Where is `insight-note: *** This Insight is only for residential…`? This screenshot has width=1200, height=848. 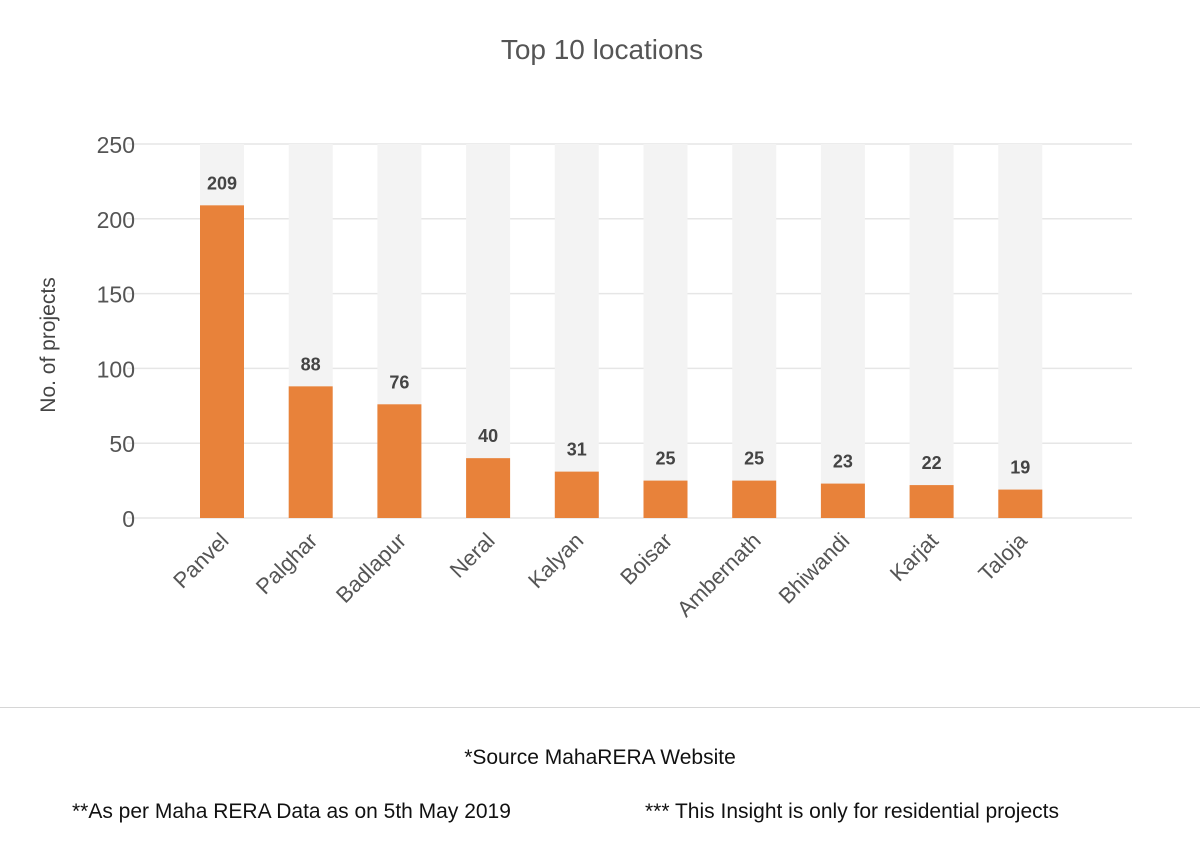
insight-note: *** This Insight is only for residential… is located at coordinates (852, 811).